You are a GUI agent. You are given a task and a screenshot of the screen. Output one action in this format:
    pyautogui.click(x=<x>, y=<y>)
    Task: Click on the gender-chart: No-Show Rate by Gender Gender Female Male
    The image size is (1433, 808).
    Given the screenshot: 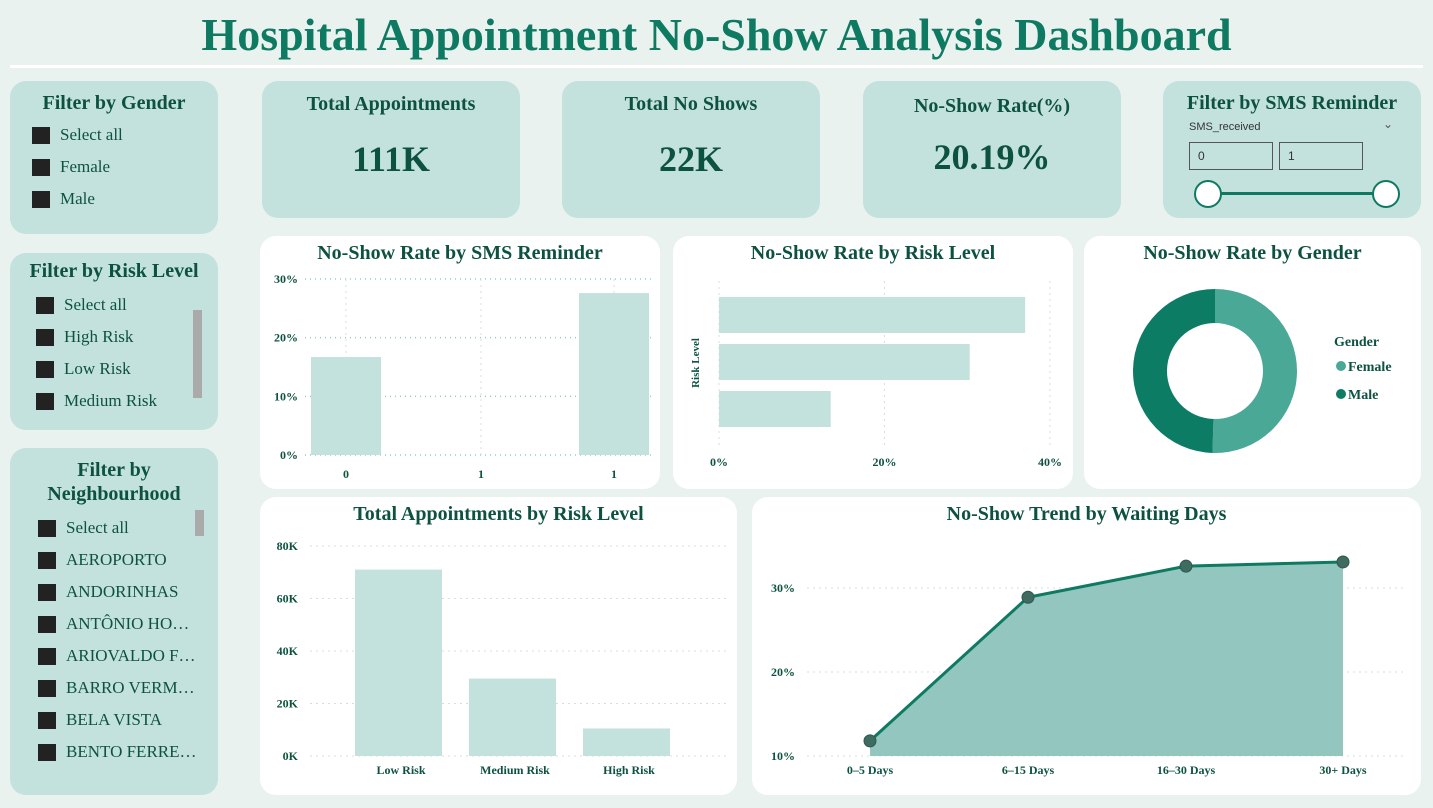 What is the action you would take?
    pyautogui.click(x=1252, y=362)
    